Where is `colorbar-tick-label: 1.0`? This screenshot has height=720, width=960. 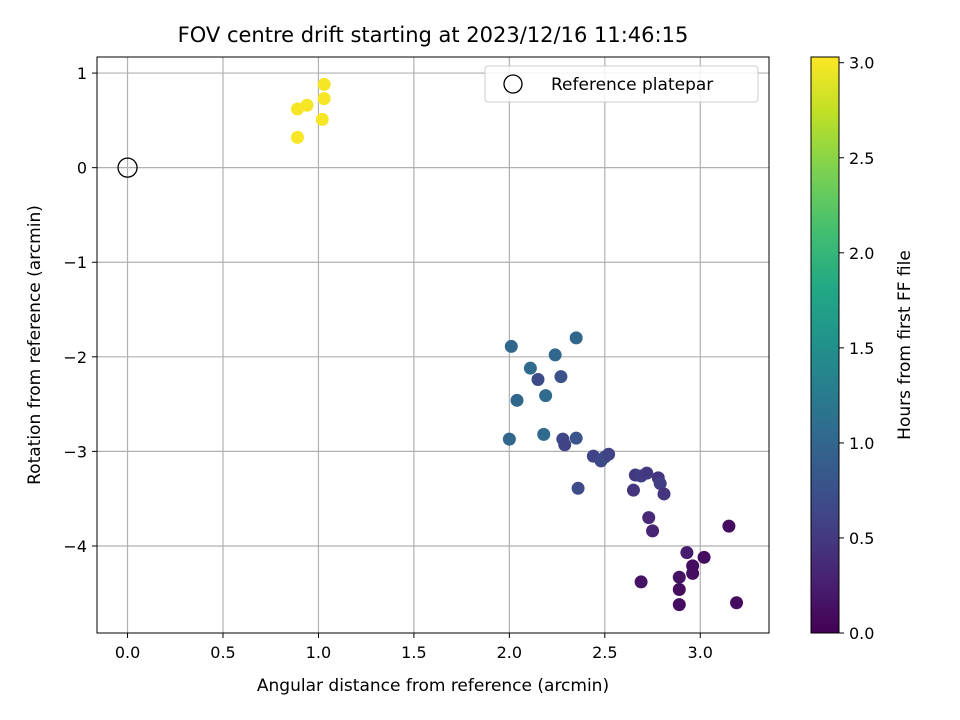 colorbar-tick-label: 1.0 is located at coordinates (861, 443).